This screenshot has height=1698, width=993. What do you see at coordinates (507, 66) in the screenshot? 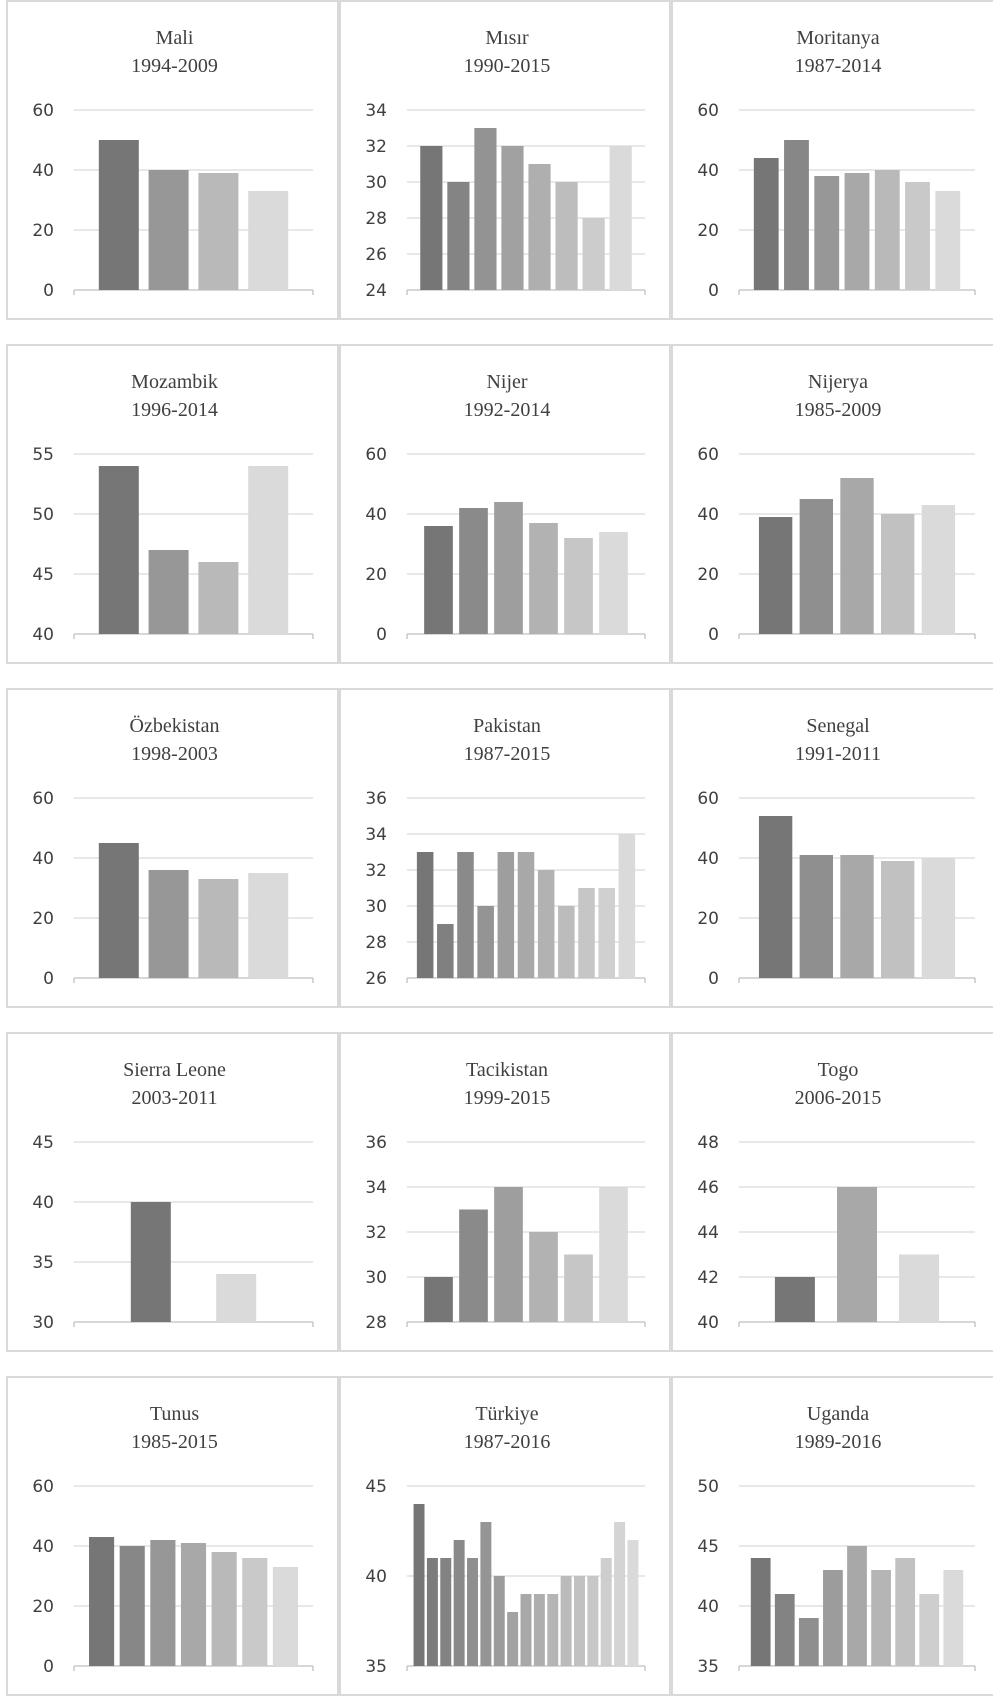
I see `chart-subtitle: 1990-2015` at bounding box center [507, 66].